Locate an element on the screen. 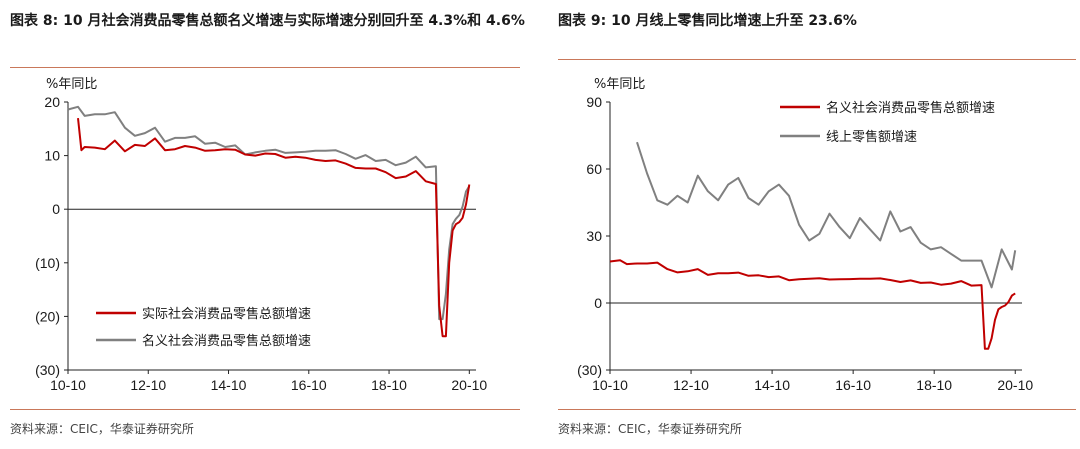 The height and width of the screenshot is (449, 1080). x-tick-label-right: 16-10 is located at coordinates (853, 385).